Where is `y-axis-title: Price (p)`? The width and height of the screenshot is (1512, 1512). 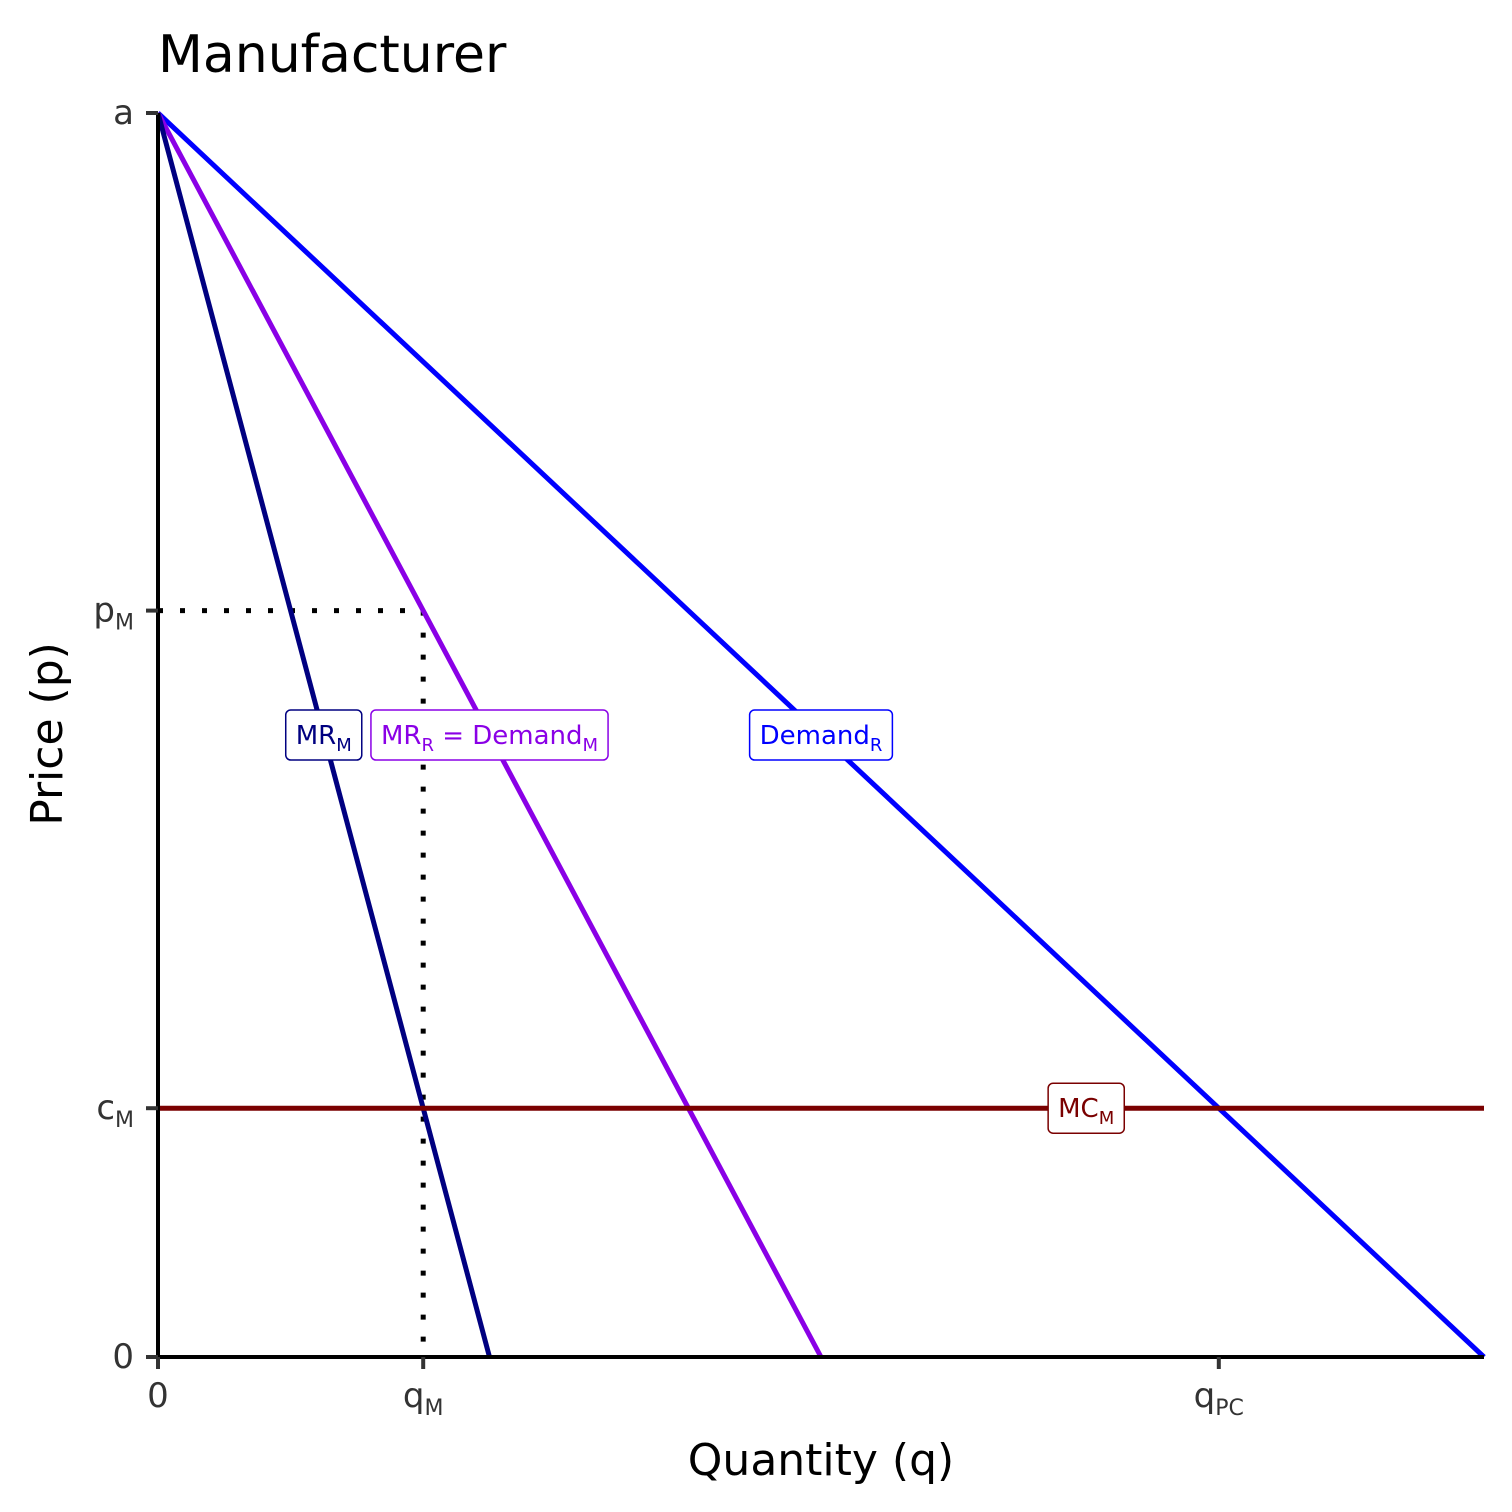
y-axis-title: Price (p) is located at coordinates (47, 734).